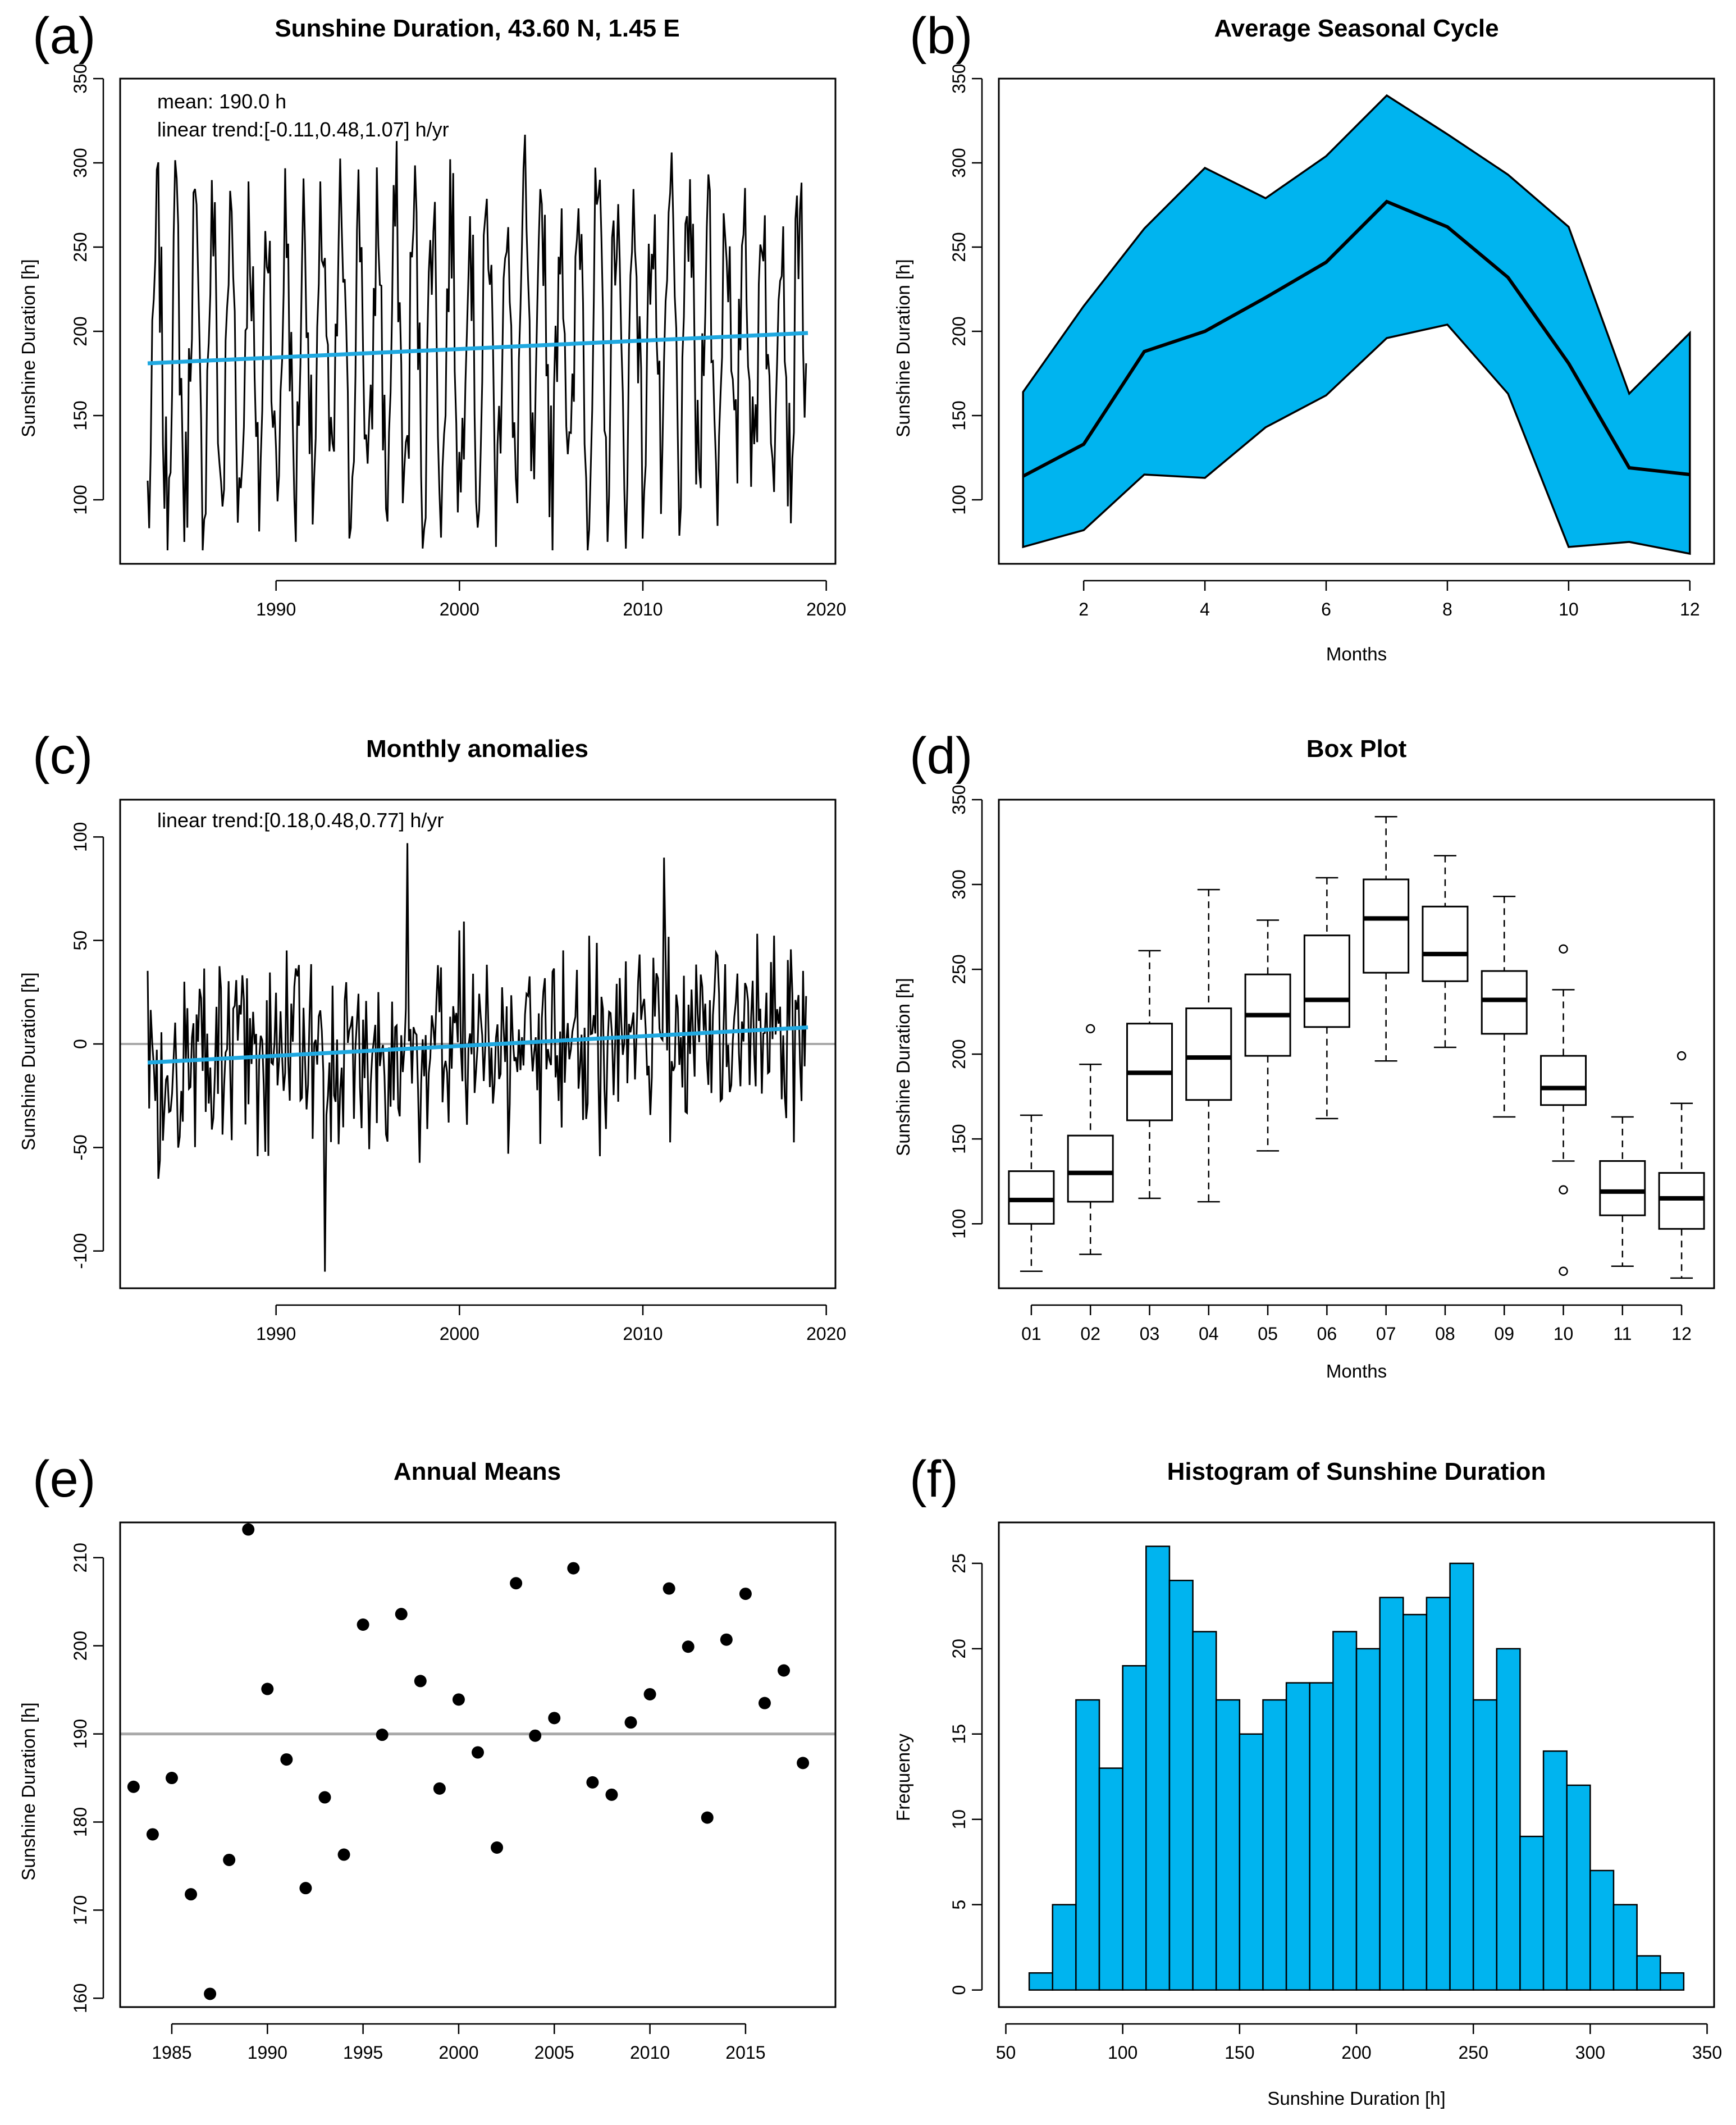 The image size is (1736, 2125). What do you see at coordinates (498, 1847) in the screenshot?
I see `panel-e-point-2002` at bounding box center [498, 1847].